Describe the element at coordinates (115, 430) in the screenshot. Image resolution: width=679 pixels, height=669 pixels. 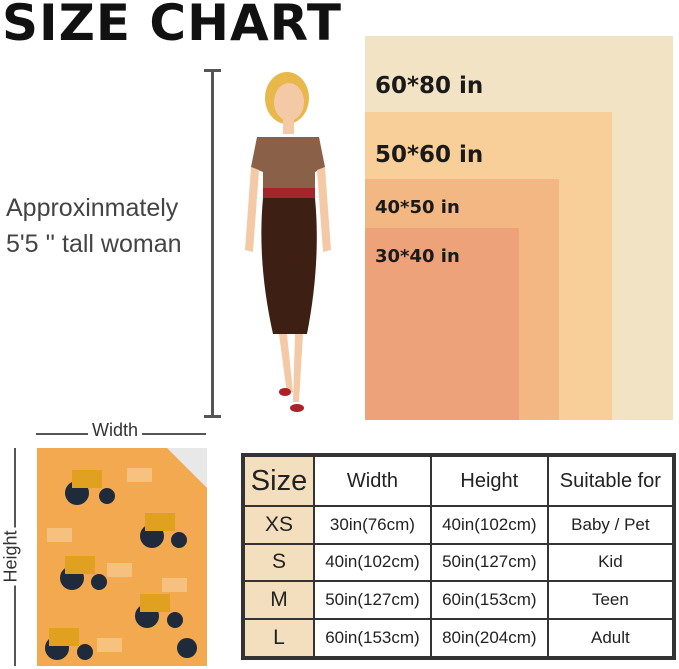
I see `width-label: Width` at that location.